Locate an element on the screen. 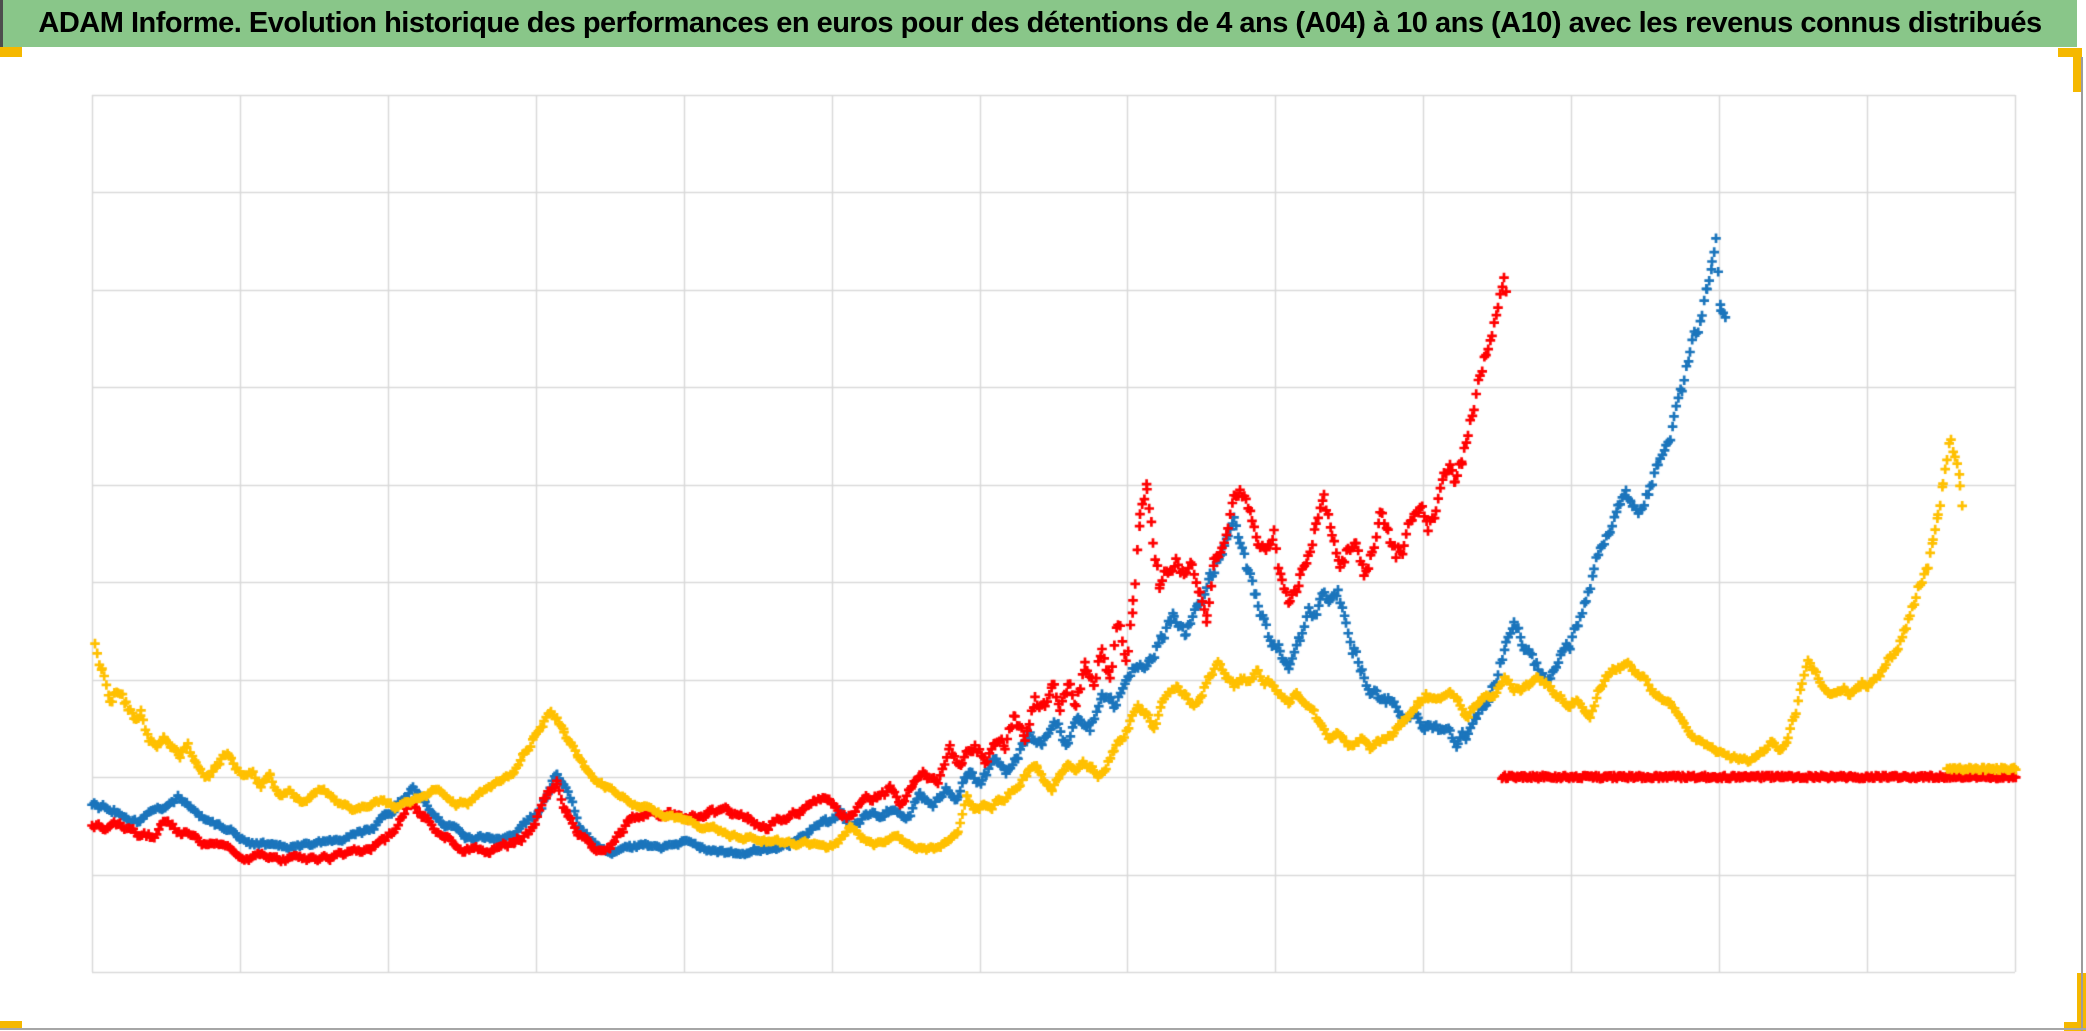  accent-bottom-left is located at coordinates (11, 1025).